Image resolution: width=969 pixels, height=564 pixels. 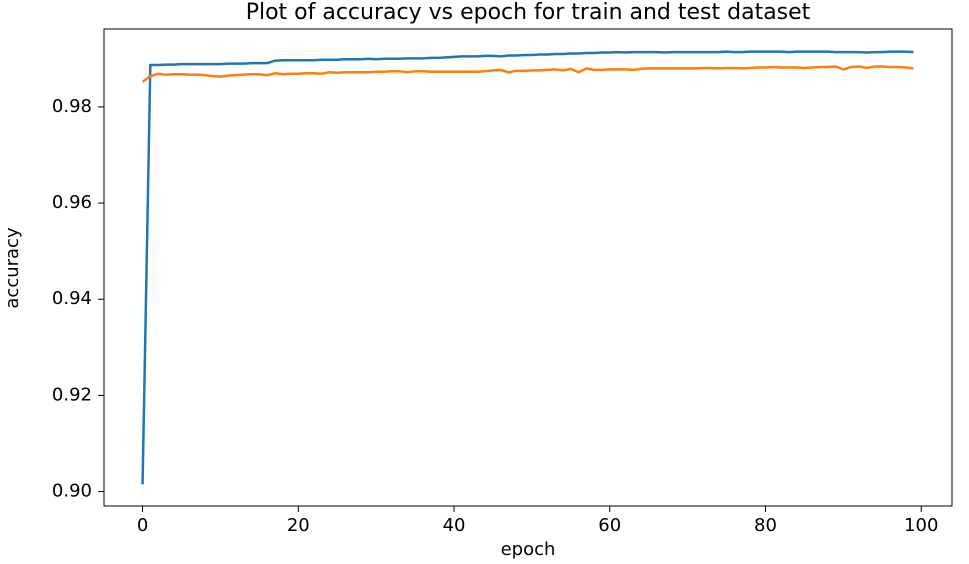 I want to click on y-tick-label: 0.92, so click(x=72, y=394).